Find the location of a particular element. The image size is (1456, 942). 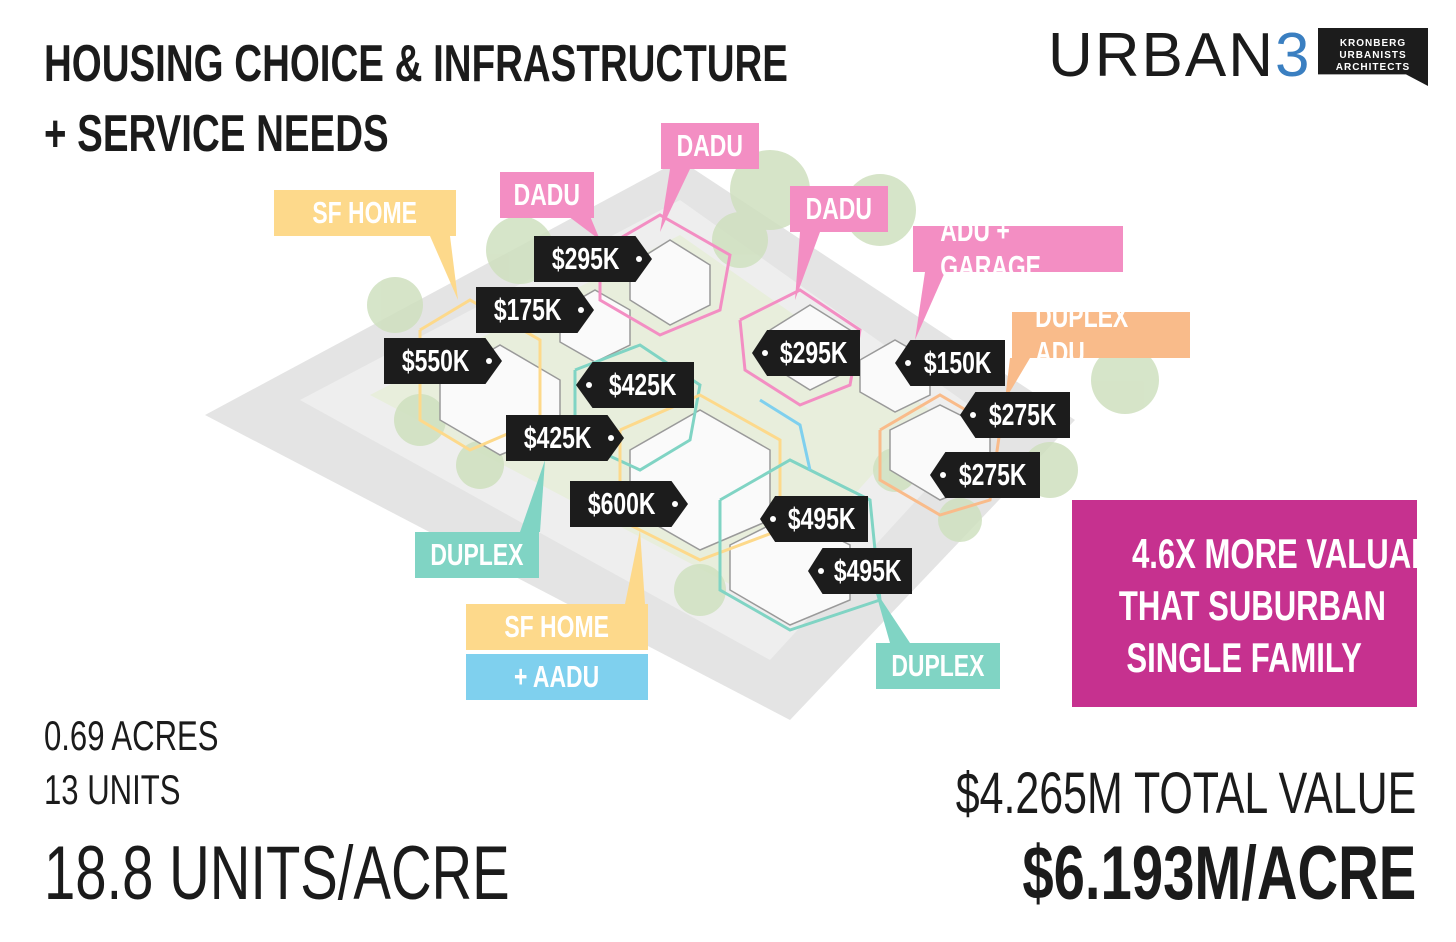

callout-line: 4.6X MORE VALUABLE is located at coordinates (1264, 554).